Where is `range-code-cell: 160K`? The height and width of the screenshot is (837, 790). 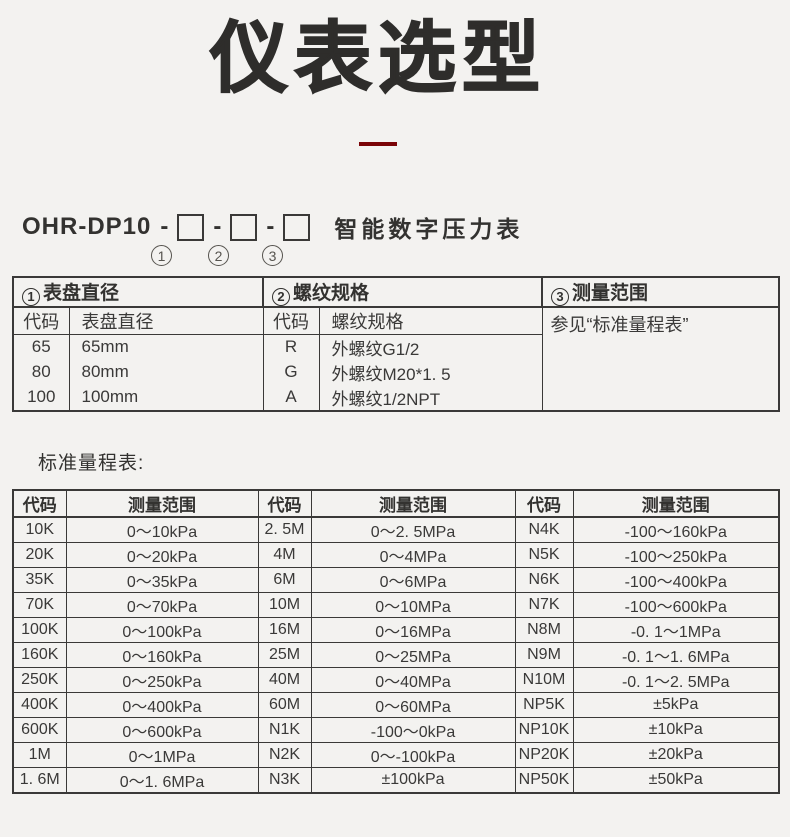
range-code-cell: 160K is located at coordinates (39, 654).